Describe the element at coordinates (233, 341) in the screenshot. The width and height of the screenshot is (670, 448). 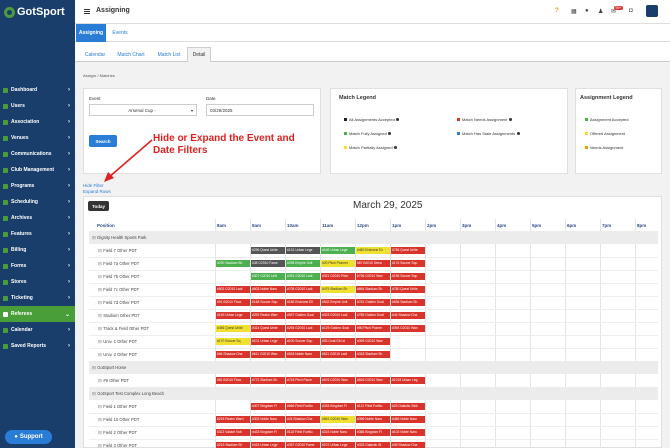
I see `match-block: #170 Soccer Sq` at that location.